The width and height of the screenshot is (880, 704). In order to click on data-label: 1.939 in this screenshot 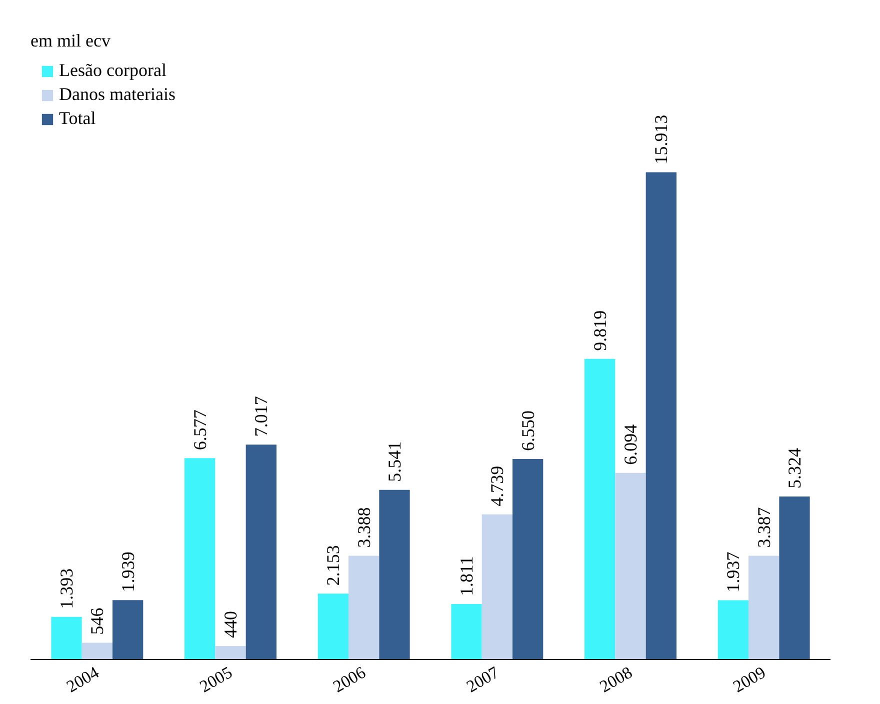, I will do `click(128, 572)`.